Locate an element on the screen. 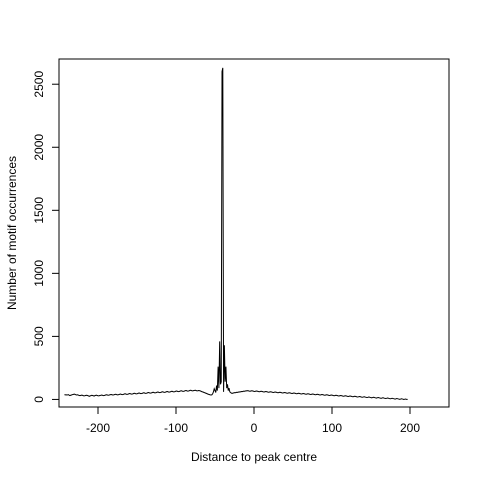  y-tick-label: 1000 is located at coordinates (39, 273).